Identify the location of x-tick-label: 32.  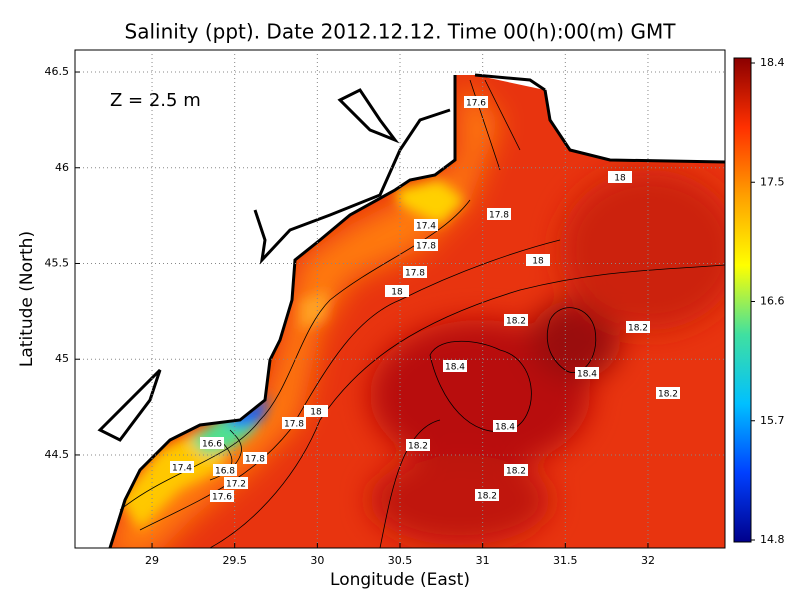
(648, 560).